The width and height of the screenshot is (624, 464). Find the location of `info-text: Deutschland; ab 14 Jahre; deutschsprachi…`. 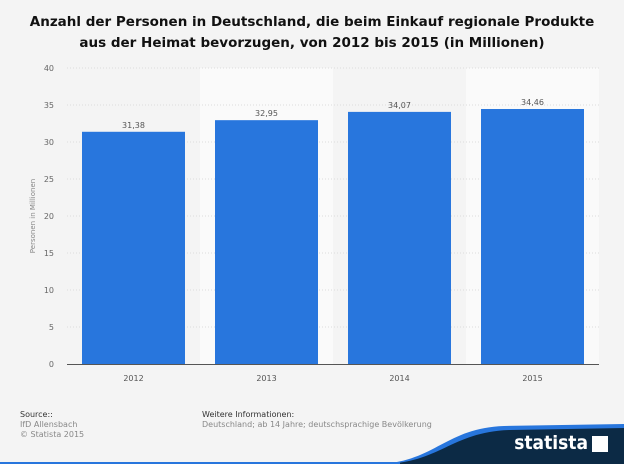

info-text: Deutschland; ab 14 Jahre; deutschsprachi… is located at coordinates (317, 424).